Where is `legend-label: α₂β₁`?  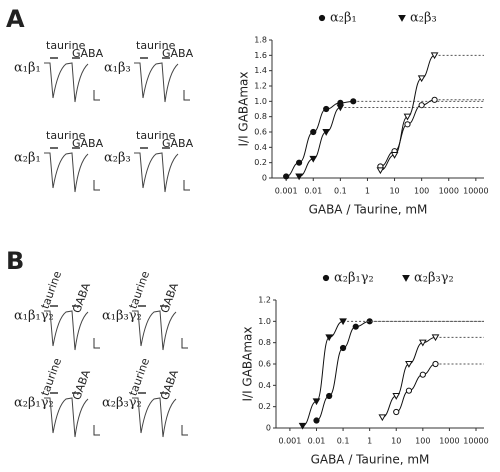
legend-label: α₂β₁ is located at coordinates (343, 18).